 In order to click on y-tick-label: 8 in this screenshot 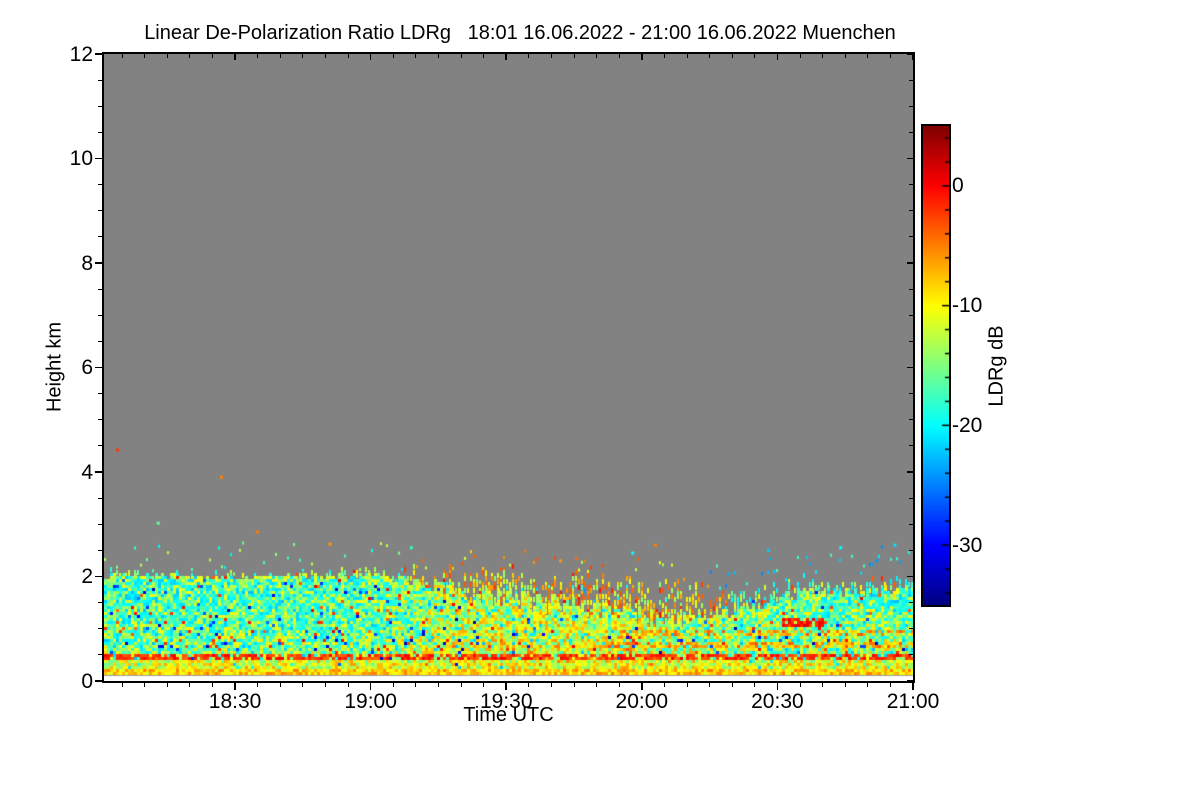, I will do `click(87, 263)`.